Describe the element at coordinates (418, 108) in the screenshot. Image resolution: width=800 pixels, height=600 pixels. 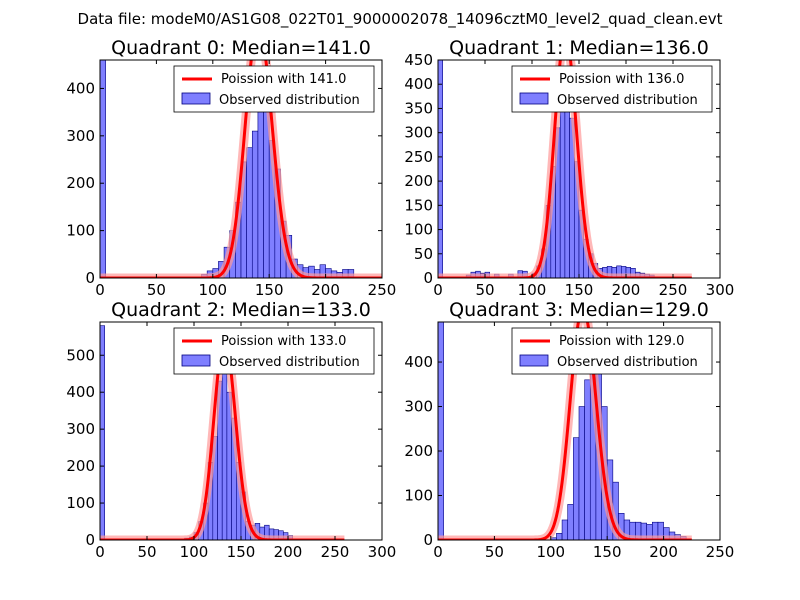
I see `y-tick-label: 350` at that location.